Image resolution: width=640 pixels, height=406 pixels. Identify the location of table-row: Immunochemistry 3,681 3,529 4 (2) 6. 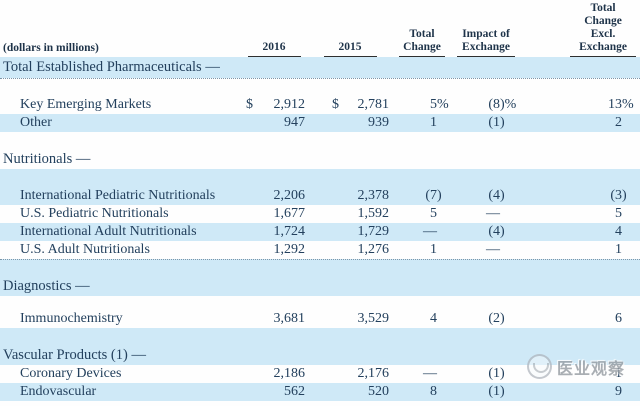
(320, 319).